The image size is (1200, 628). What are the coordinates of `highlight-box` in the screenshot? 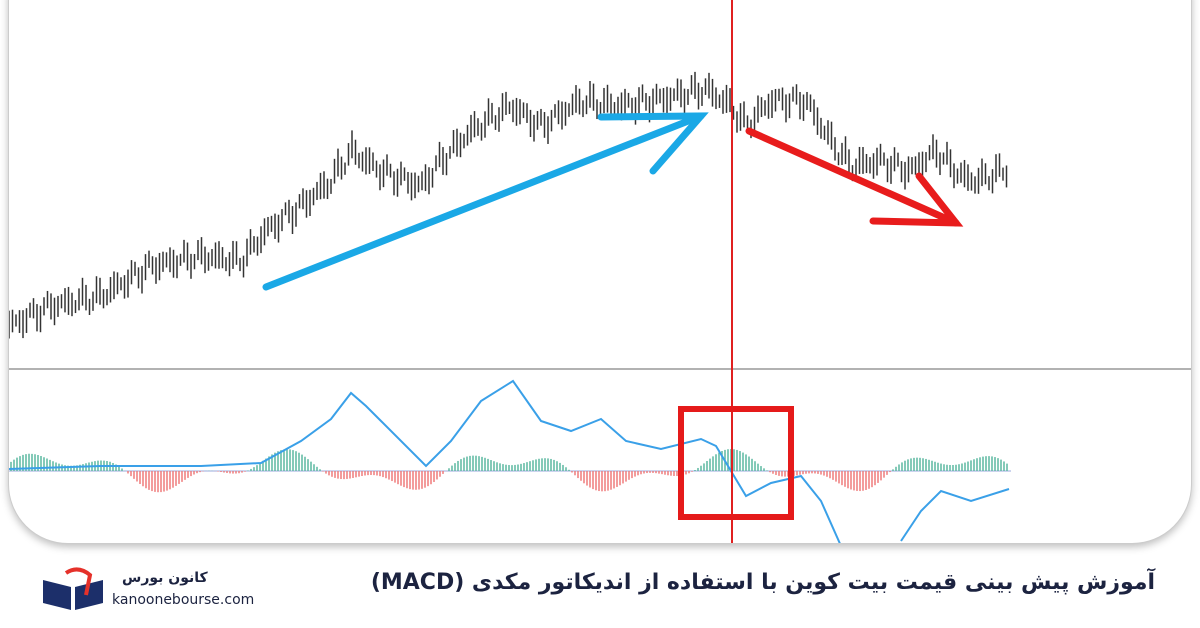 It's located at (736, 463).